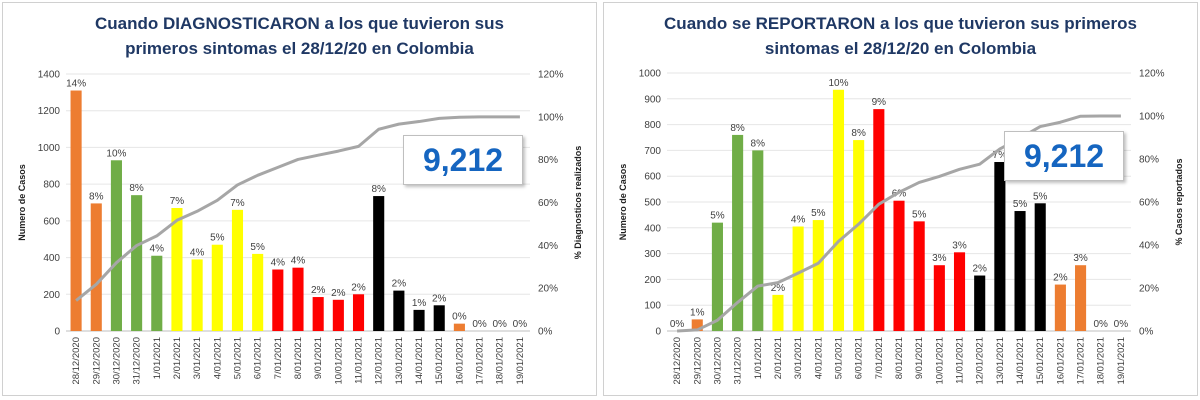  What do you see at coordinates (1152, 74) in the screenshot?
I see `y2-tick-label: 120%` at bounding box center [1152, 74].